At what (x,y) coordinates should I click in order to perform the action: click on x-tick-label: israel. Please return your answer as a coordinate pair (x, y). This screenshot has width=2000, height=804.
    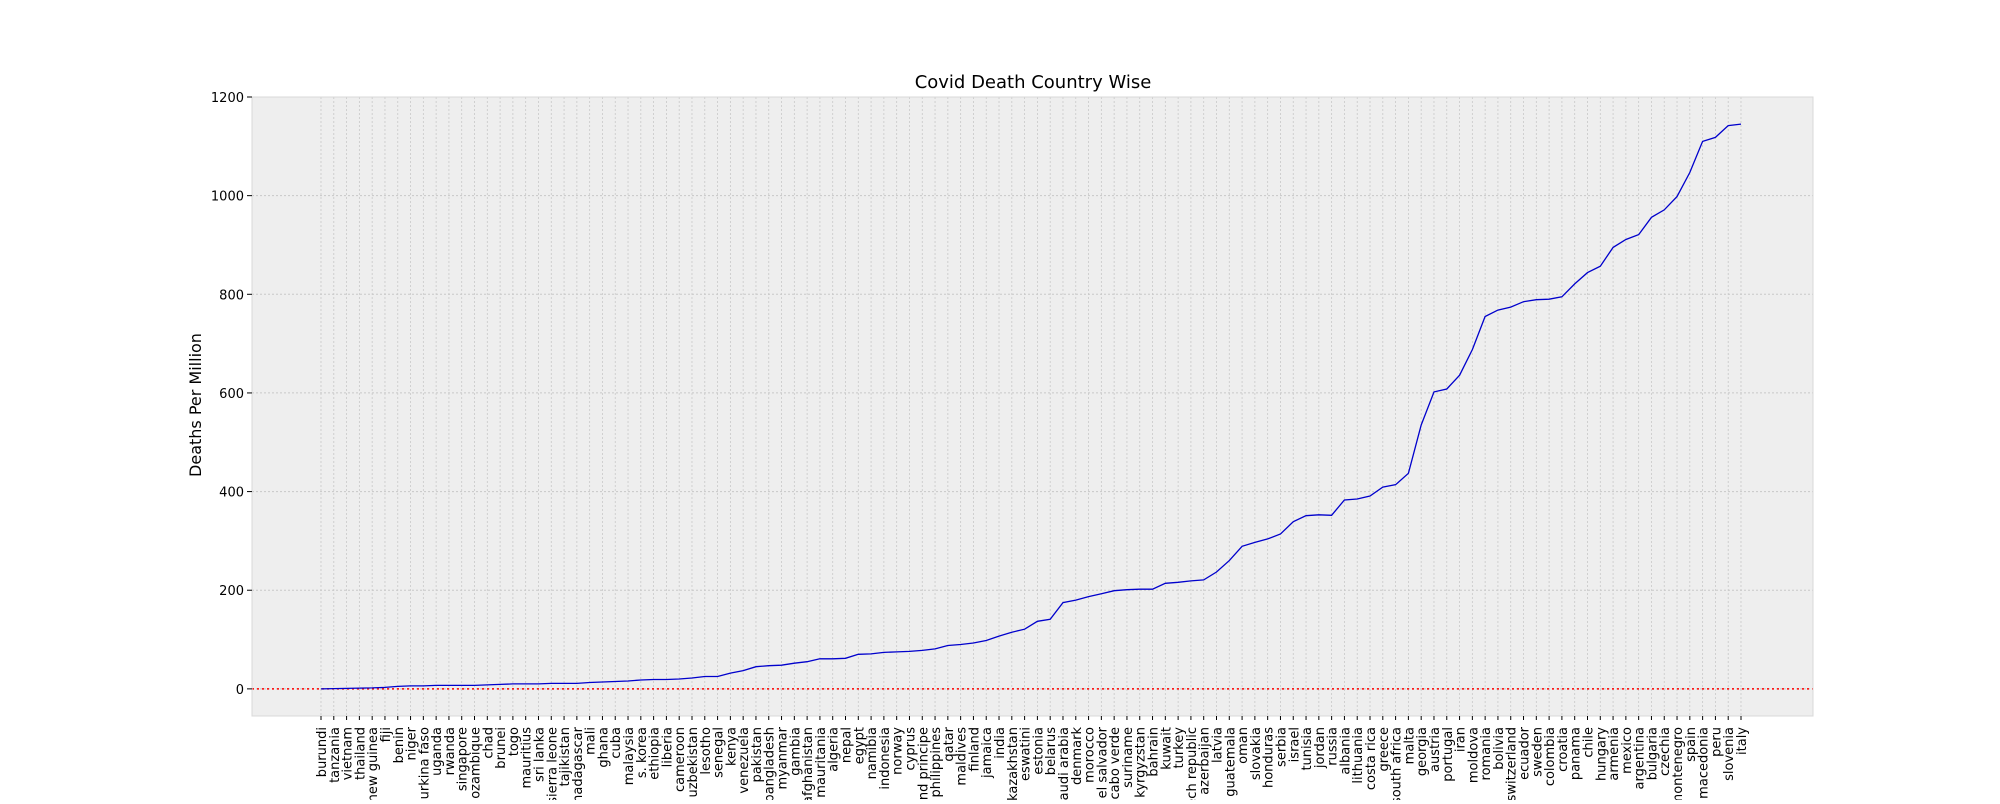
    Looking at the image, I should click on (1294, 744).